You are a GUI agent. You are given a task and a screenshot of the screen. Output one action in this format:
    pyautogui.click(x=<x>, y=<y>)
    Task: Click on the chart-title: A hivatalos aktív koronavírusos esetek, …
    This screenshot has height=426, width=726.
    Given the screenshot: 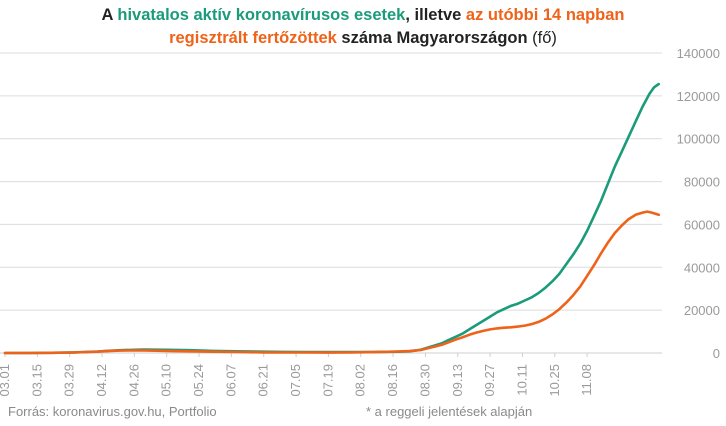 What is the action you would take?
    pyautogui.click(x=363, y=27)
    